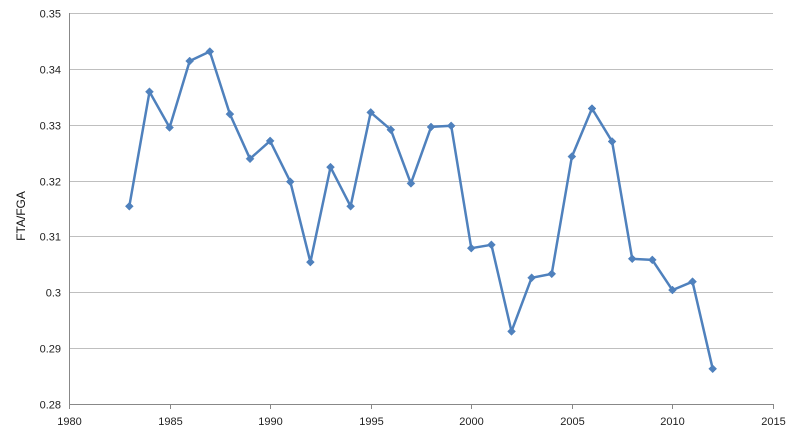  I want to click on y-tick-label: 0.32, so click(50, 183).